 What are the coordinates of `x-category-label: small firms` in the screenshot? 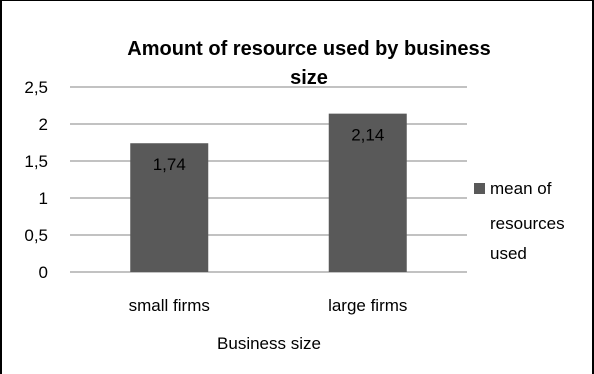 It's located at (169, 305).